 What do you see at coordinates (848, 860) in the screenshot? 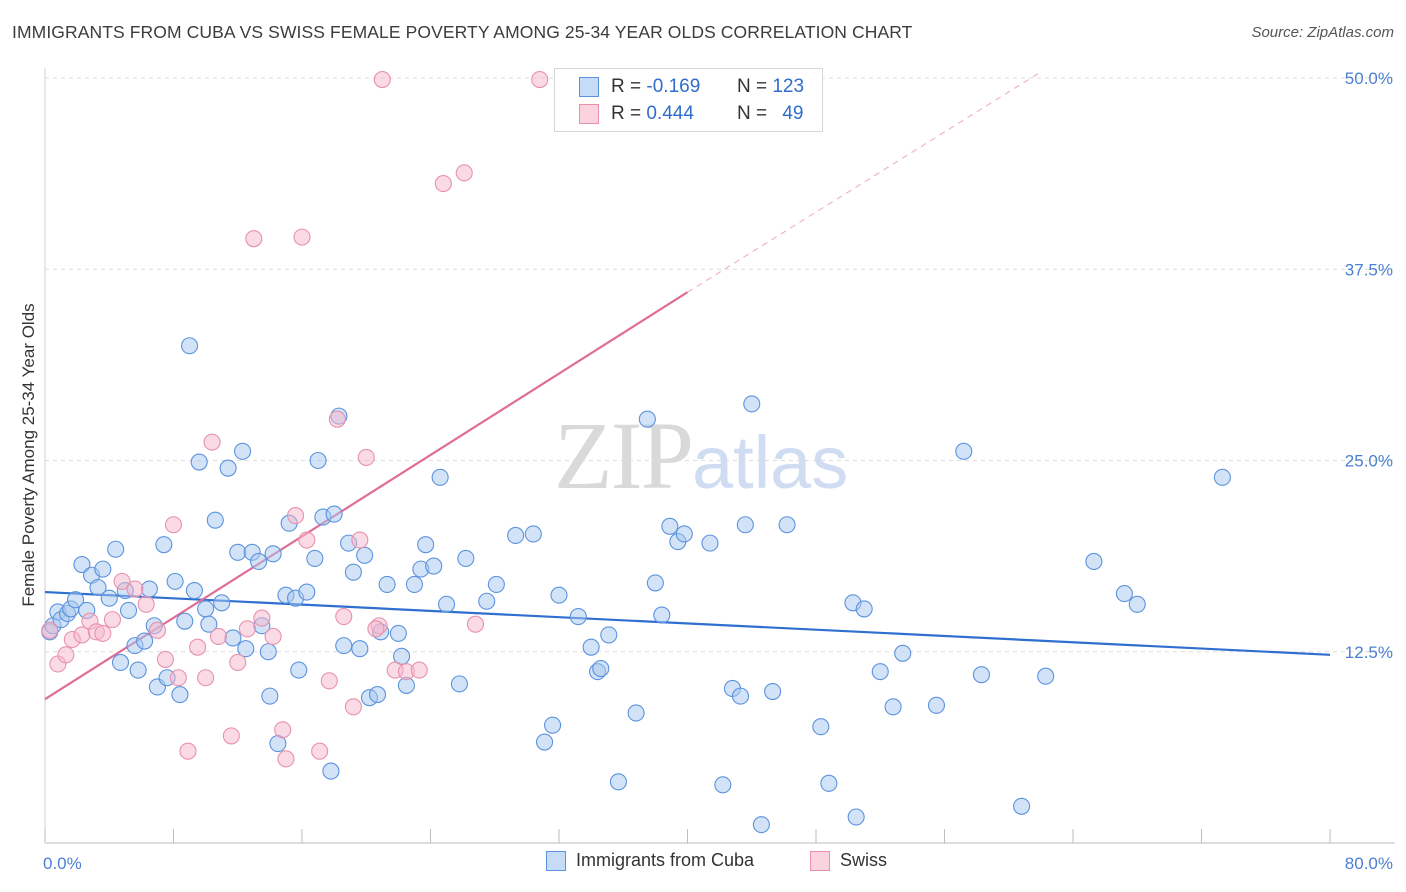
I see `legend-item-swiss: Swiss` at bounding box center [848, 860].